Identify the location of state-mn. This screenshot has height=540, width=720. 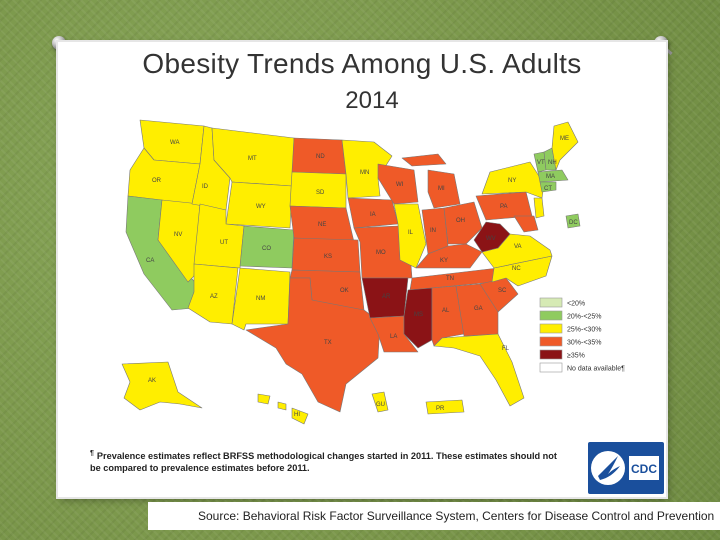
(367, 169).